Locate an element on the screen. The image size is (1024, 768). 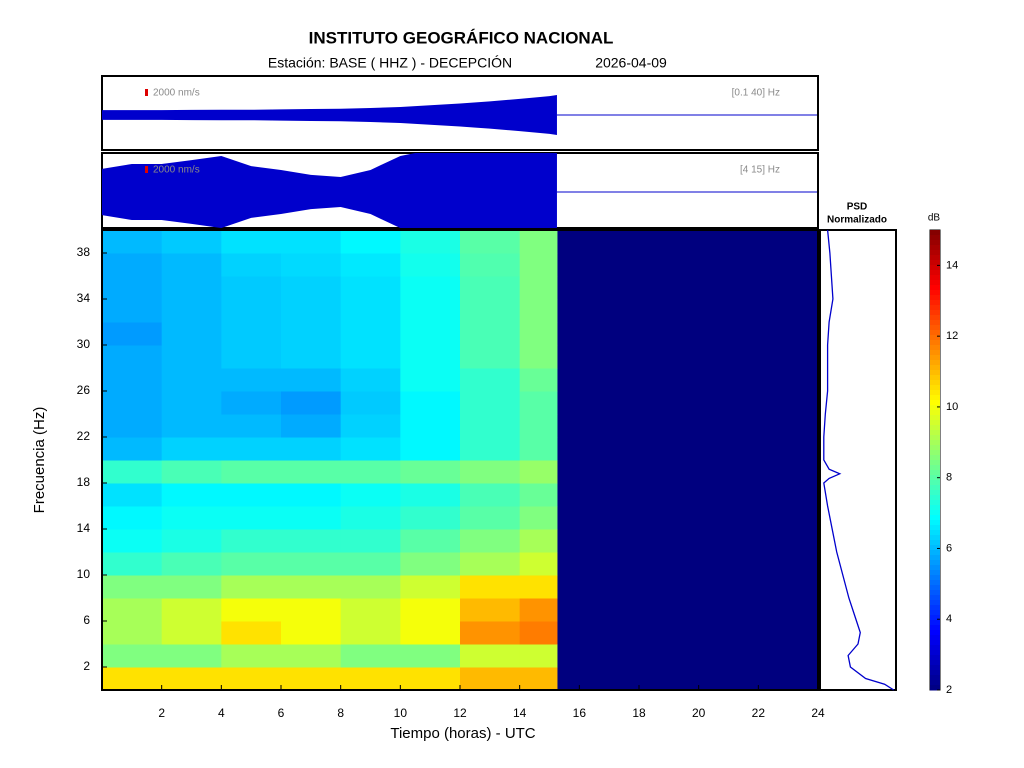
station: Estación: BASE ( HHZ ) - DECEPCIÓN is located at coordinates (390, 63).